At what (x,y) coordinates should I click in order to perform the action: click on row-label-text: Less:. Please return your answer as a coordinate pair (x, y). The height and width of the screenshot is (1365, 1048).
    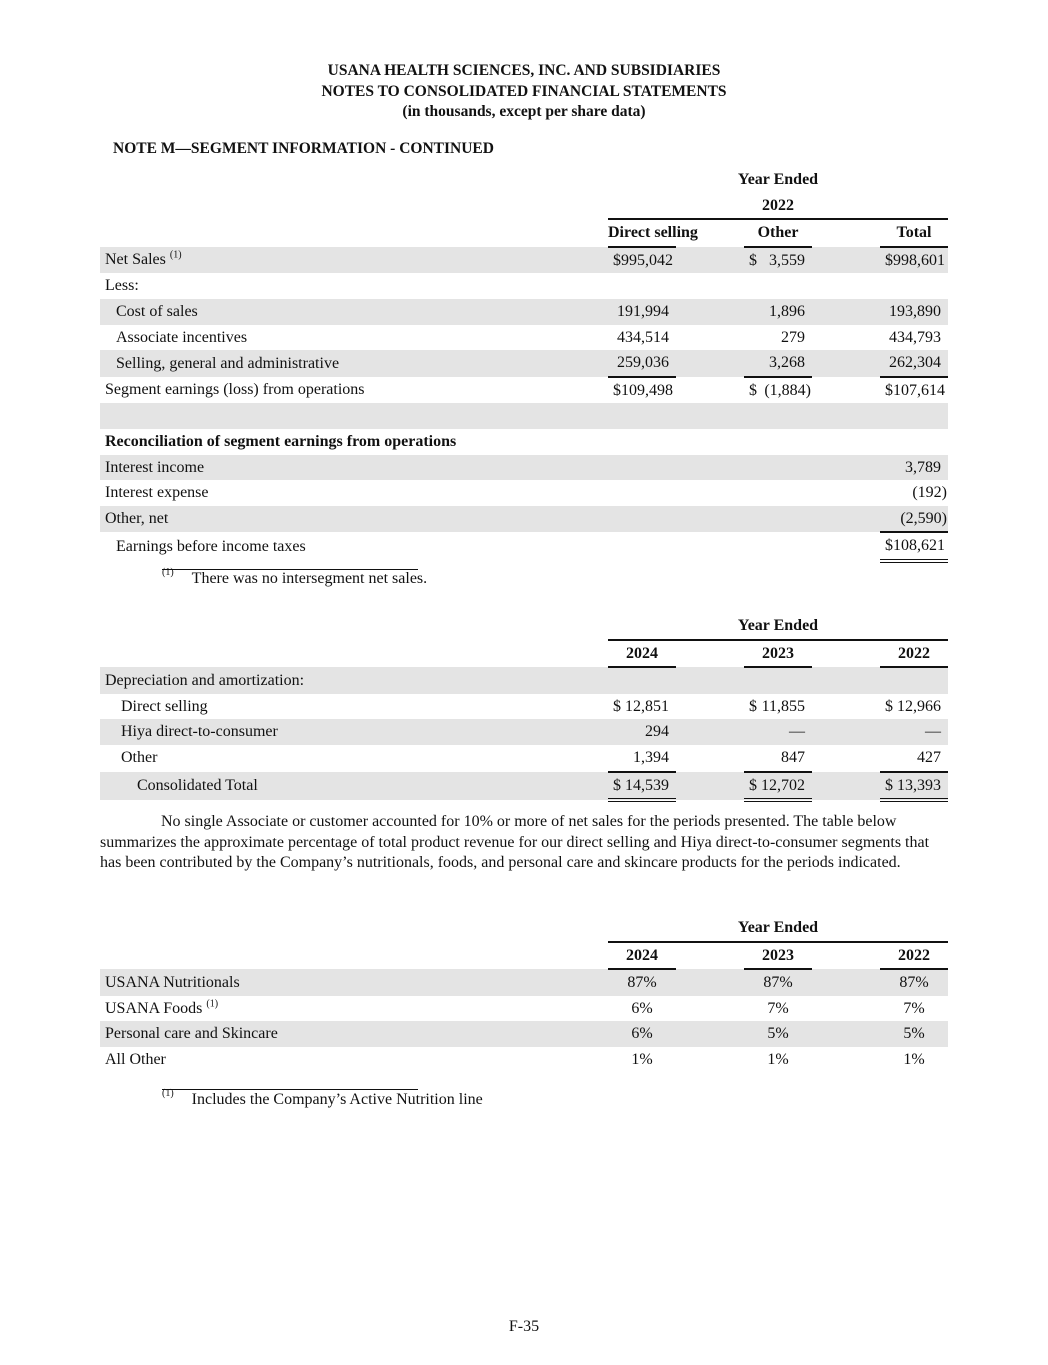
    Looking at the image, I should click on (122, 286).